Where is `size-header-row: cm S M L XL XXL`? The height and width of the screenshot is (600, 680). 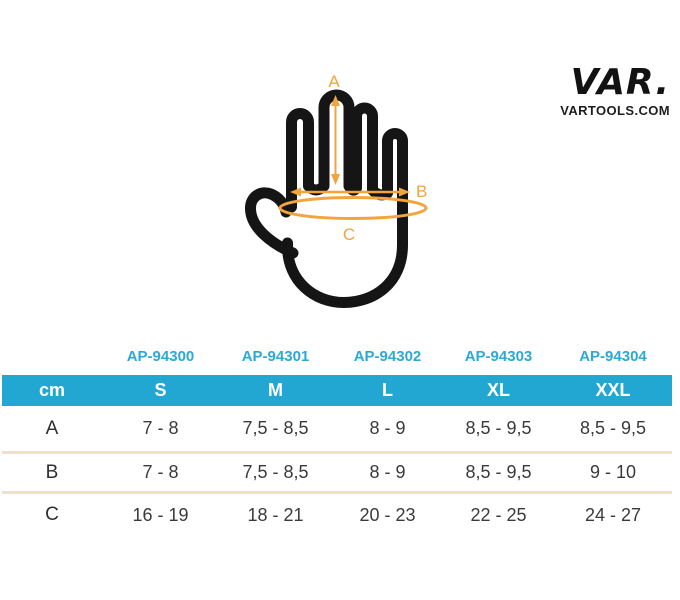 size-header-row: cm S M L XL XXL is located at coordinates (337, 390).